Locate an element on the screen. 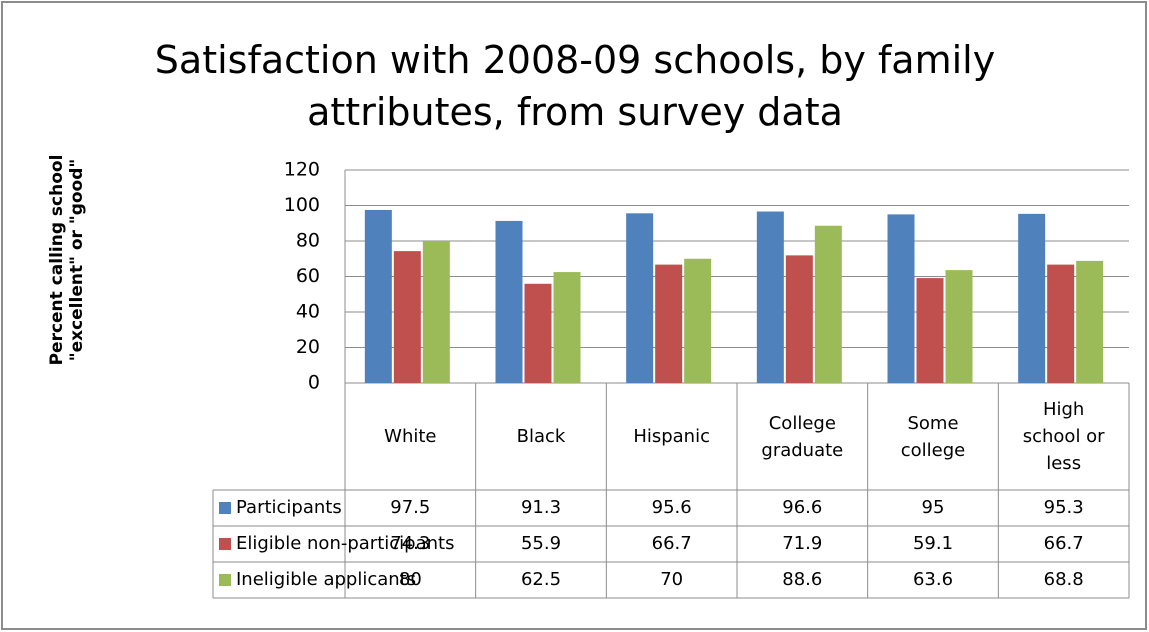 This screenshot has width=1149, height=632. y-tick-label: 0 is located at coordinates (314, 383).